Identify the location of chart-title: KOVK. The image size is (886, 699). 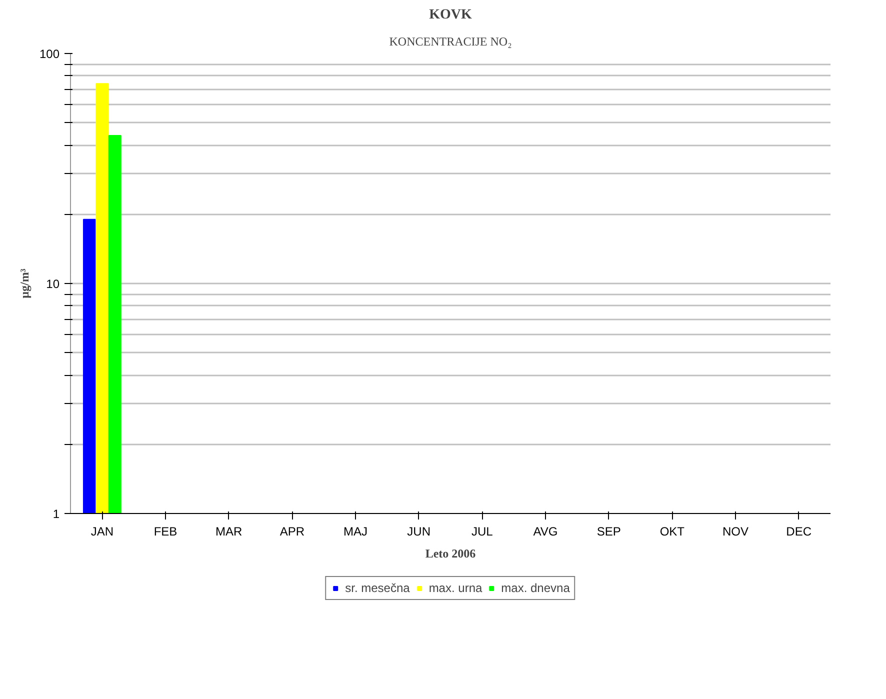
(450, 15).